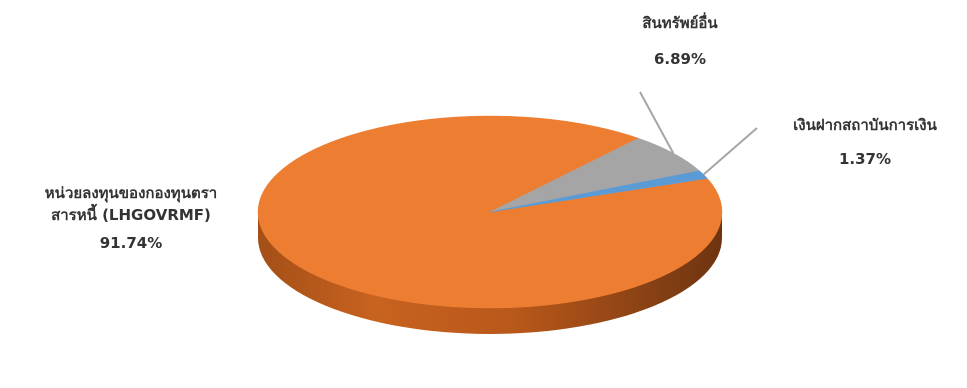 Image resolution: width=967 pixels, height=388 pixels. Describe the element at coordinates (730, 151) in the screenshot. I see `leader-line-deposits` at that location.